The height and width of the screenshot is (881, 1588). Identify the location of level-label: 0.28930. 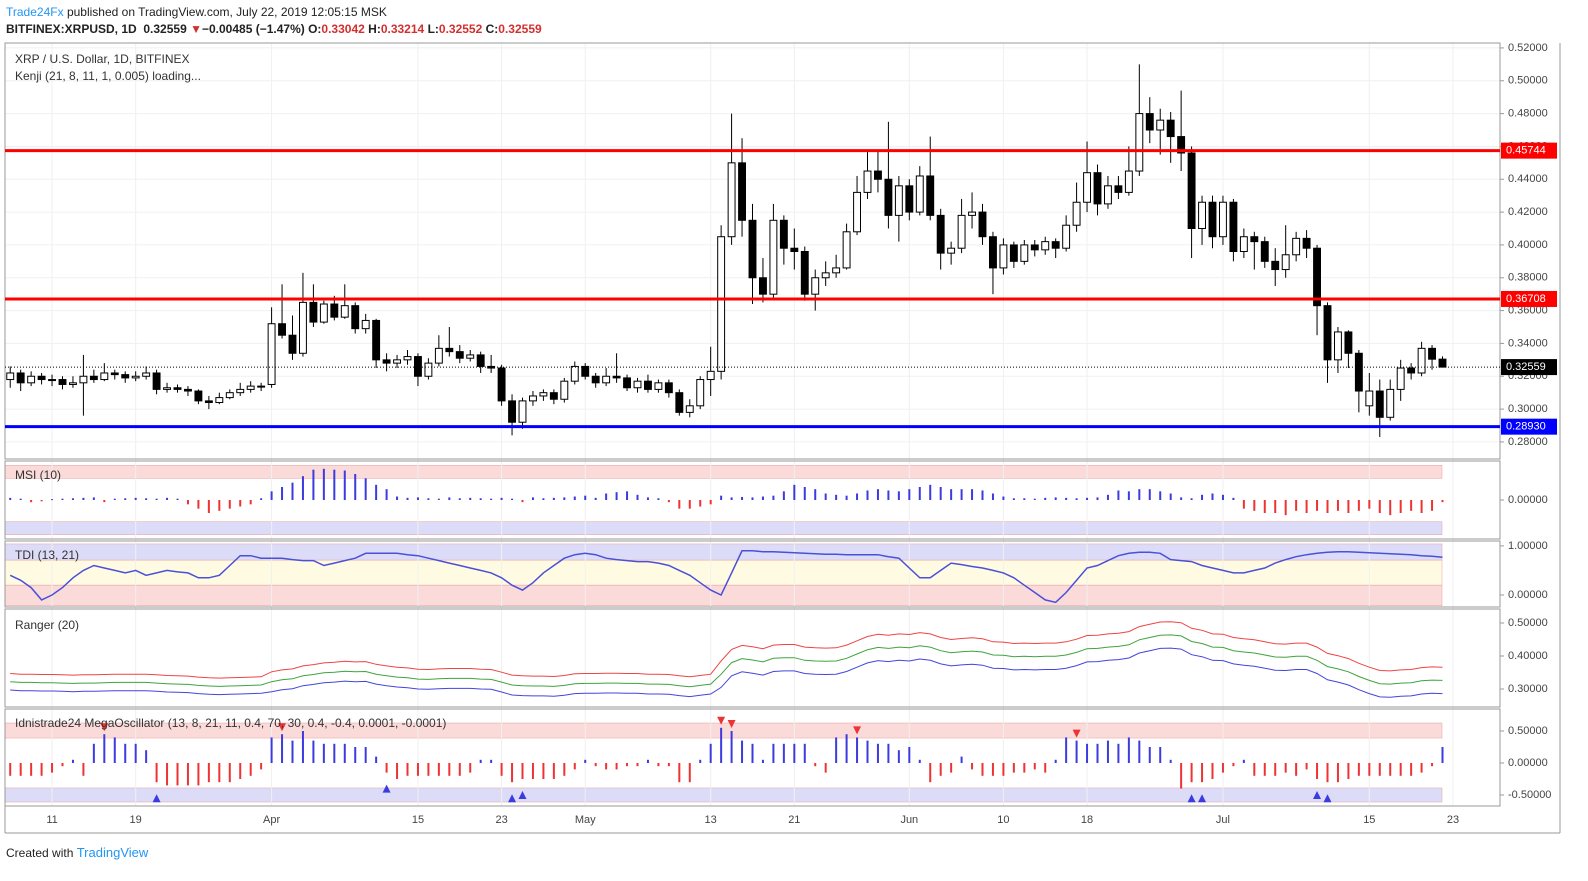
(1526, 427).